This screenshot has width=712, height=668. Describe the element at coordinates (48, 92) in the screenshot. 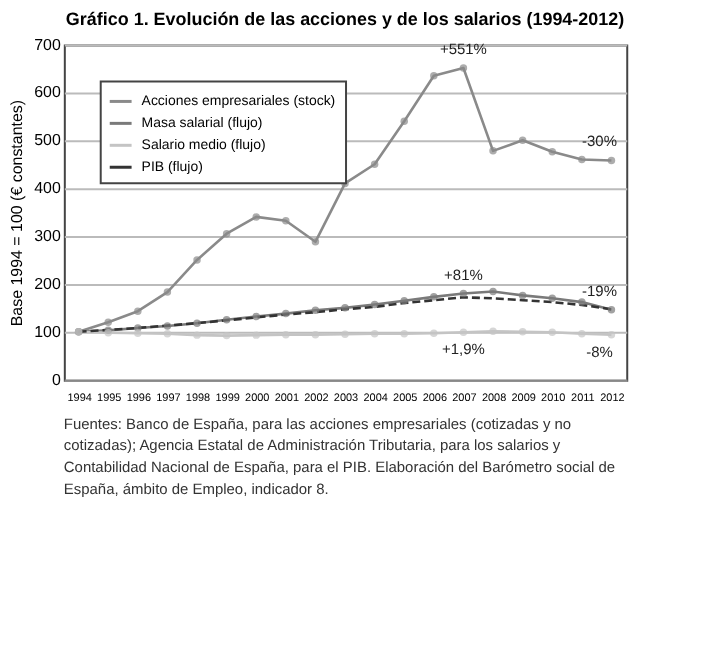

I see `y-tick-label: 600` at that location.